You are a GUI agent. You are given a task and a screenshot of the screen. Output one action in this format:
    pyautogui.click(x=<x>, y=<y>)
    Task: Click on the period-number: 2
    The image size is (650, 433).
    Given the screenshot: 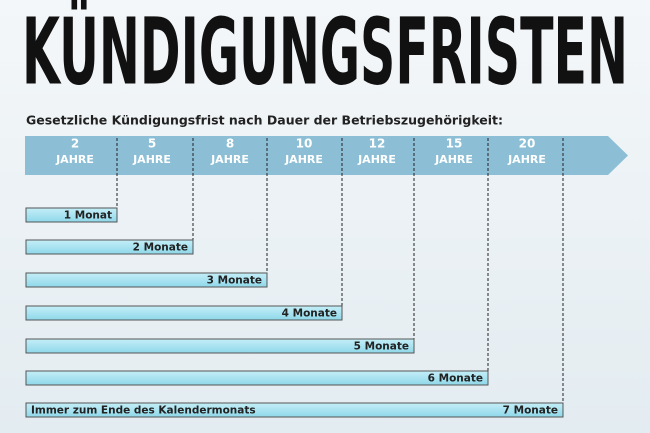 What is the action you would take?
    pyautogui.click(x=75, y=144)
    